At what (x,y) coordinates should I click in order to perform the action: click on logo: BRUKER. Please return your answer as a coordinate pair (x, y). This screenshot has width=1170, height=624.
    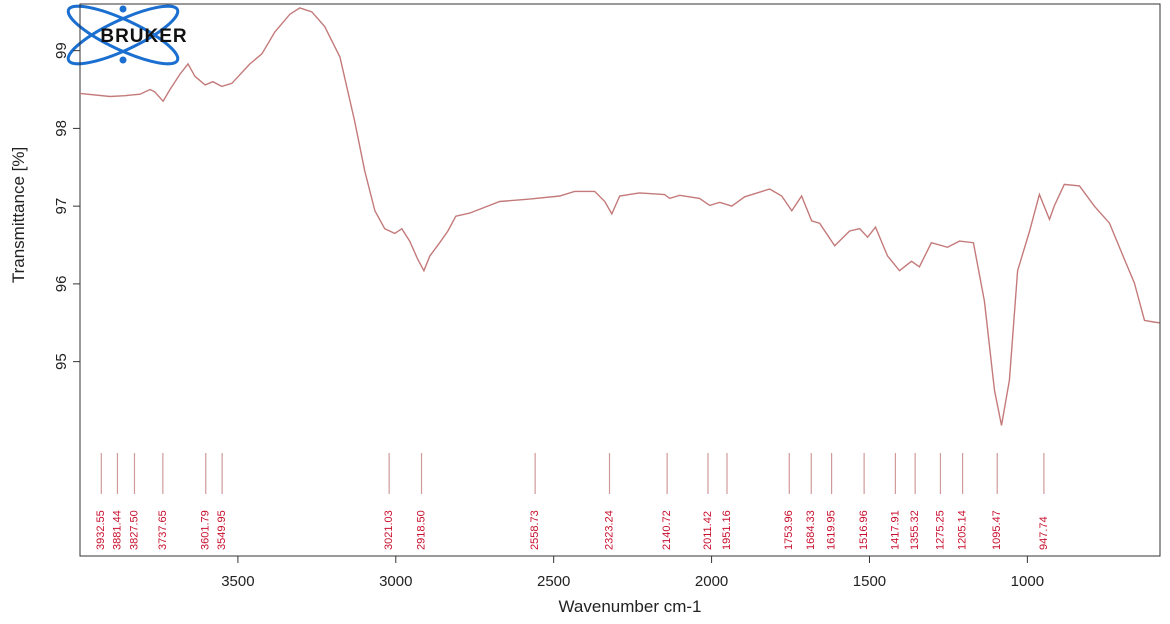
    Looking at the image, I should click on (126, 35).